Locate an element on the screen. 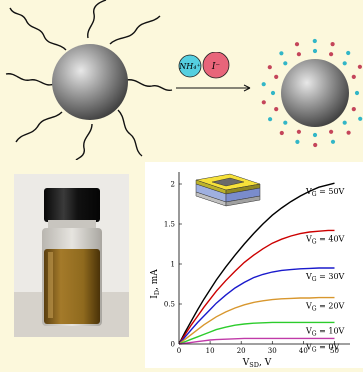  x-tick-label: 10 is located at coordinates (210, 351).